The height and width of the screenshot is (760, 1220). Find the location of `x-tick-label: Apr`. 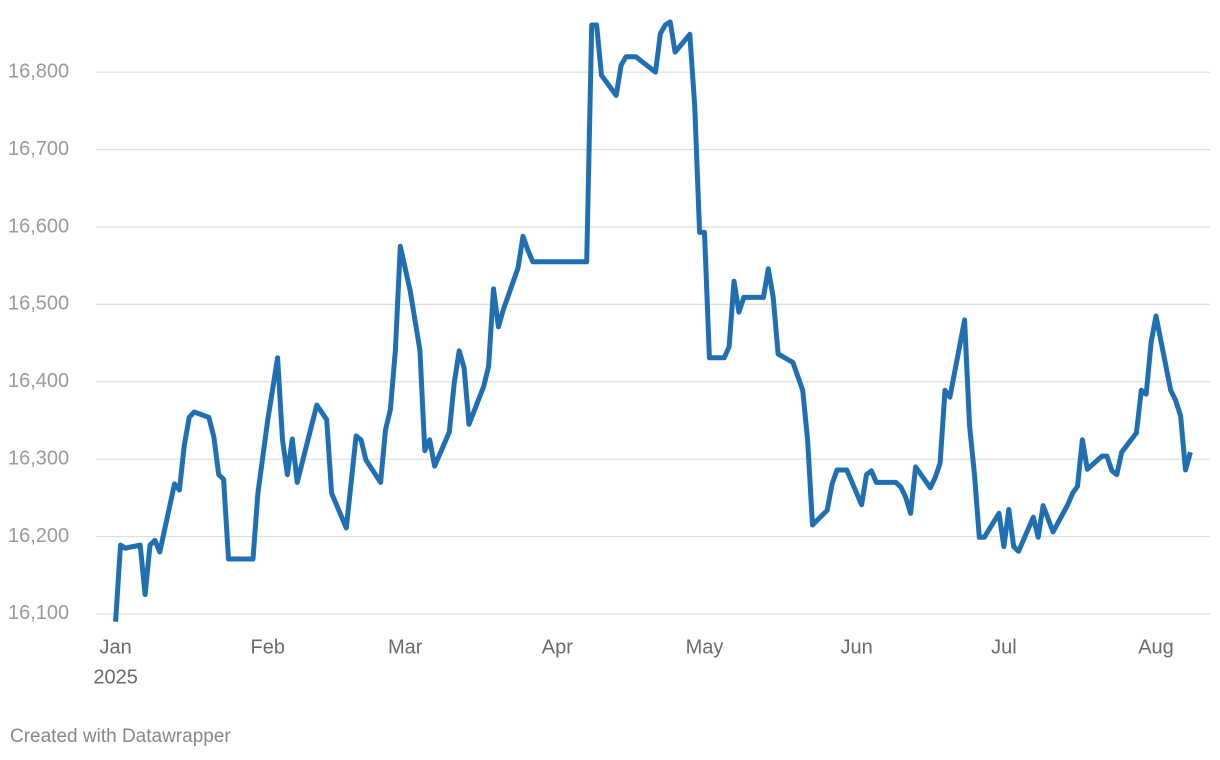

x-tick-label: Apr is located at coordinates (557, 647).